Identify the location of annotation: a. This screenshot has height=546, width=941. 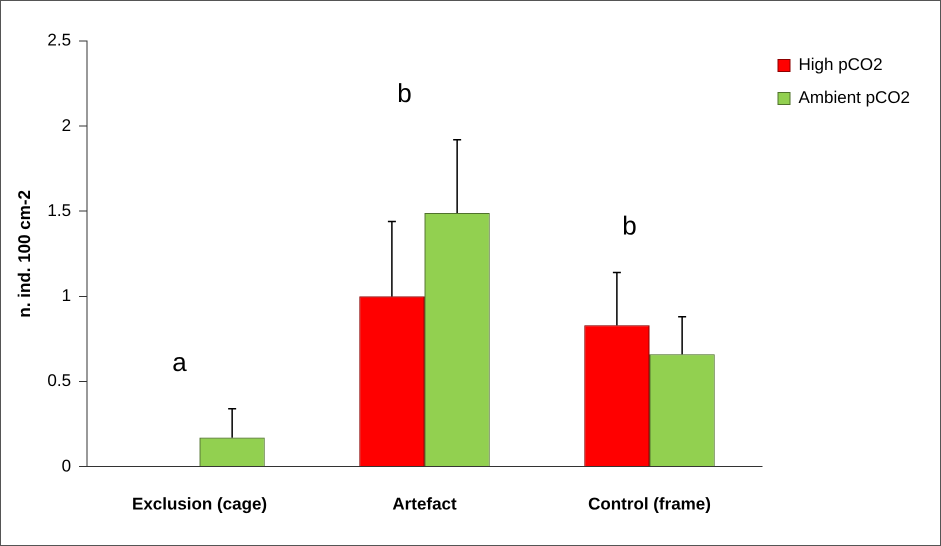
(180, 361).